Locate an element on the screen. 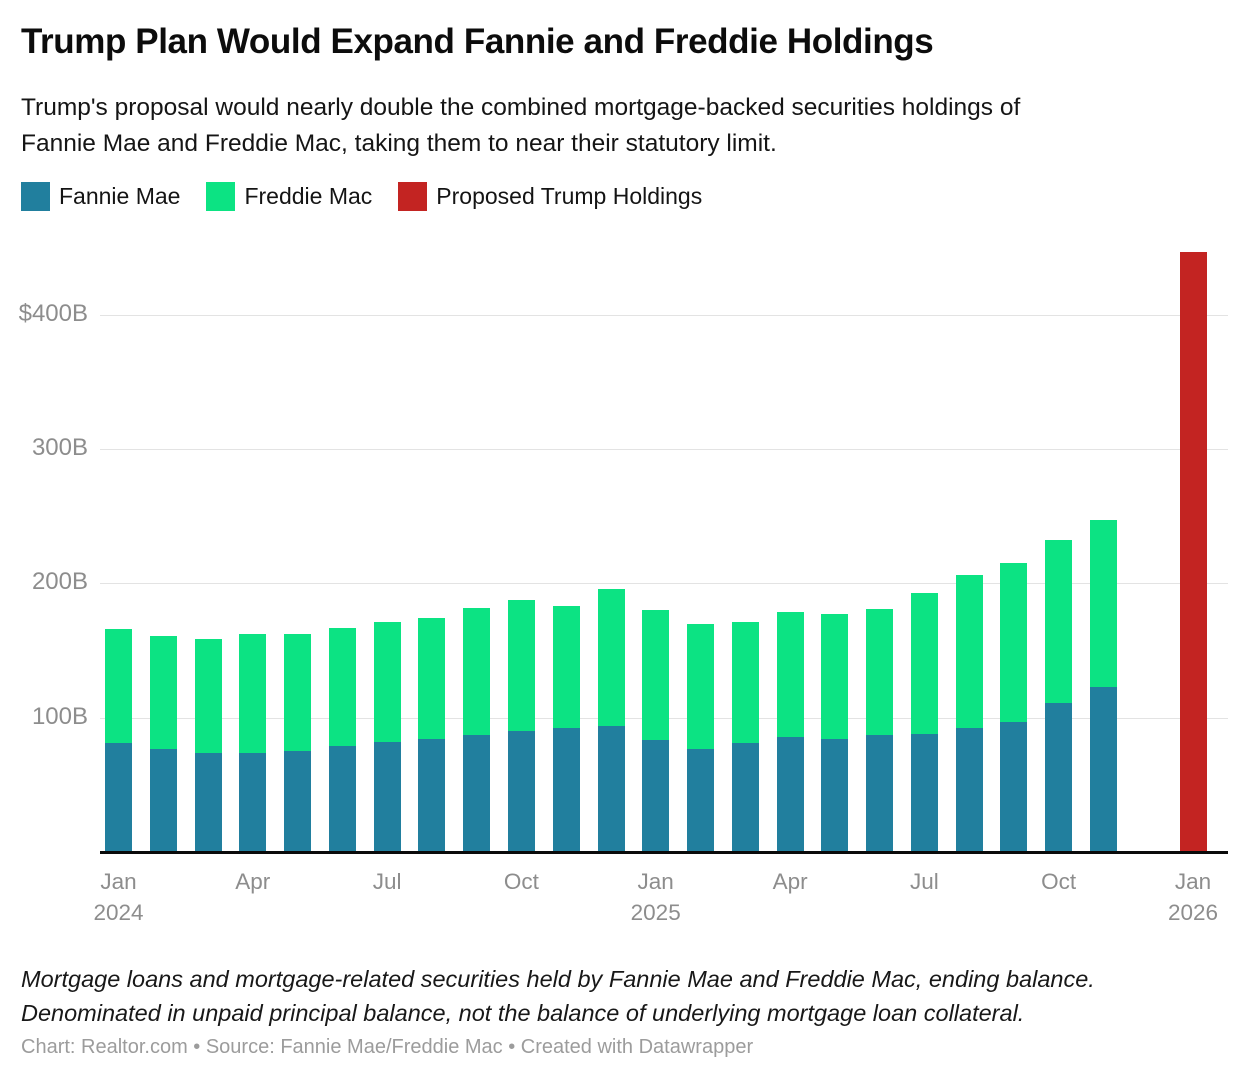 This screenshot has width=1240, height=1082. stacked-bar-nov-2024 is located at coordinates (566, 728).